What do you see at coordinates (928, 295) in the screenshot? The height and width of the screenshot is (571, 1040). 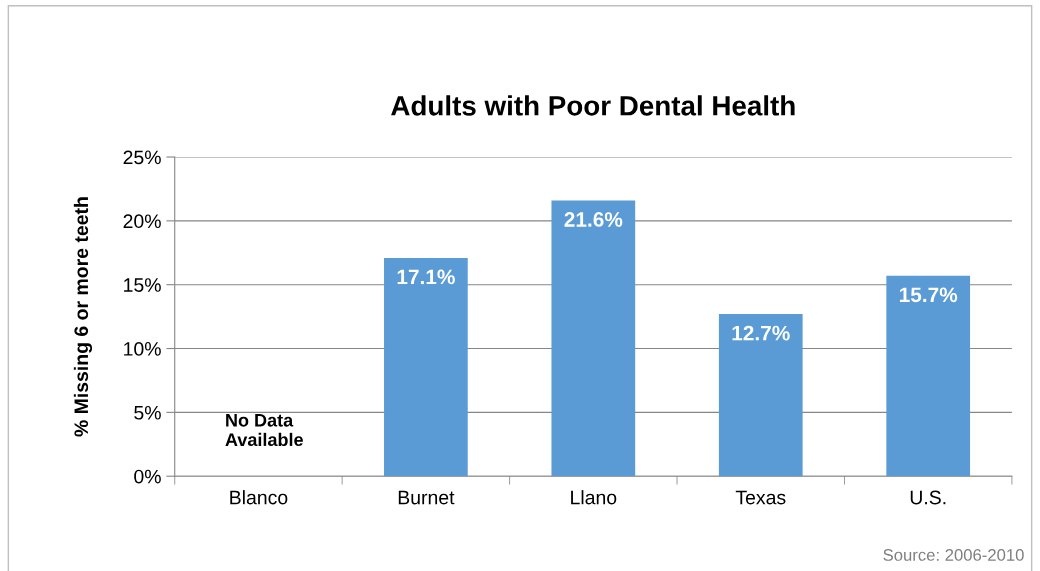 I see `data-label: 15.7%` at bounding box center [928, 295].